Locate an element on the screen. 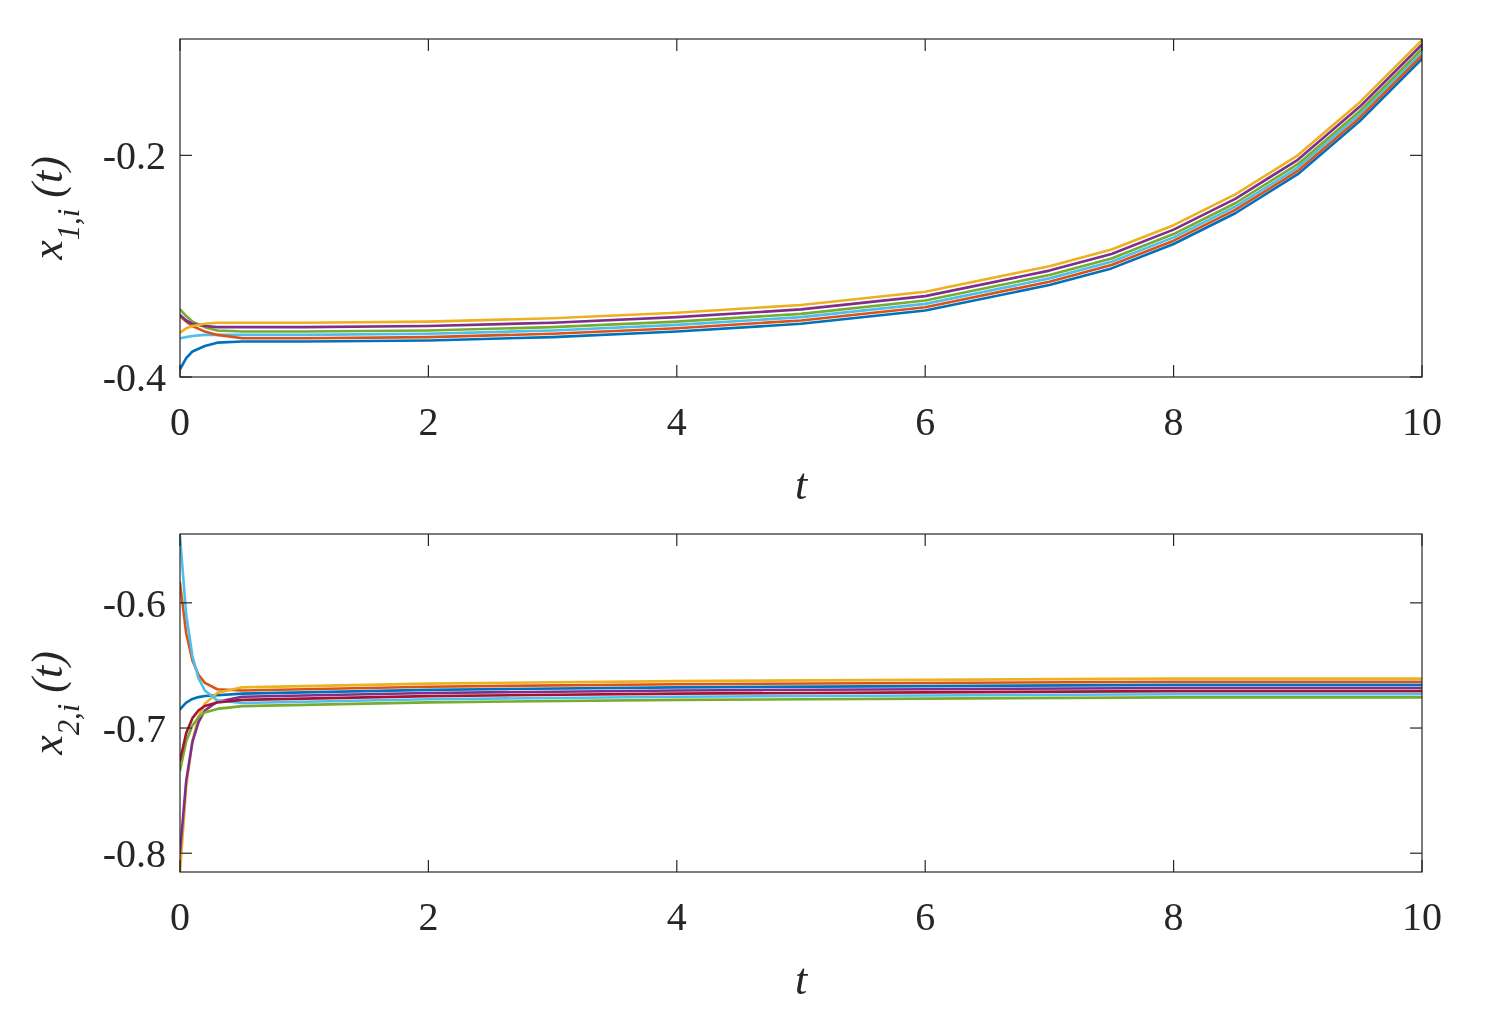 Image resolution: width=1506 pixels, height=1028 pixels. y-tick-label: -0.6 is located at coordinates (134, 603).